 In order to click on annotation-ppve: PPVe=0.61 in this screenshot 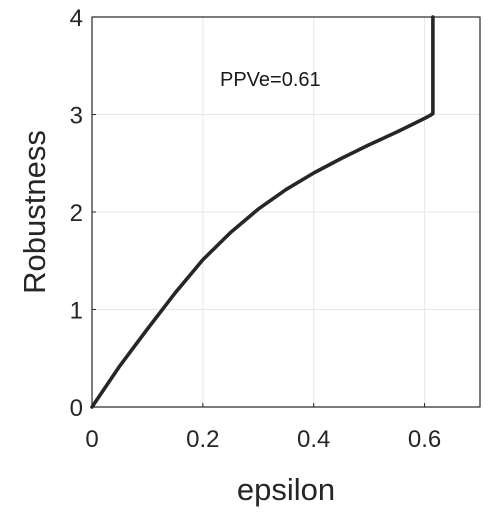, I will do `click(270, 80)`.